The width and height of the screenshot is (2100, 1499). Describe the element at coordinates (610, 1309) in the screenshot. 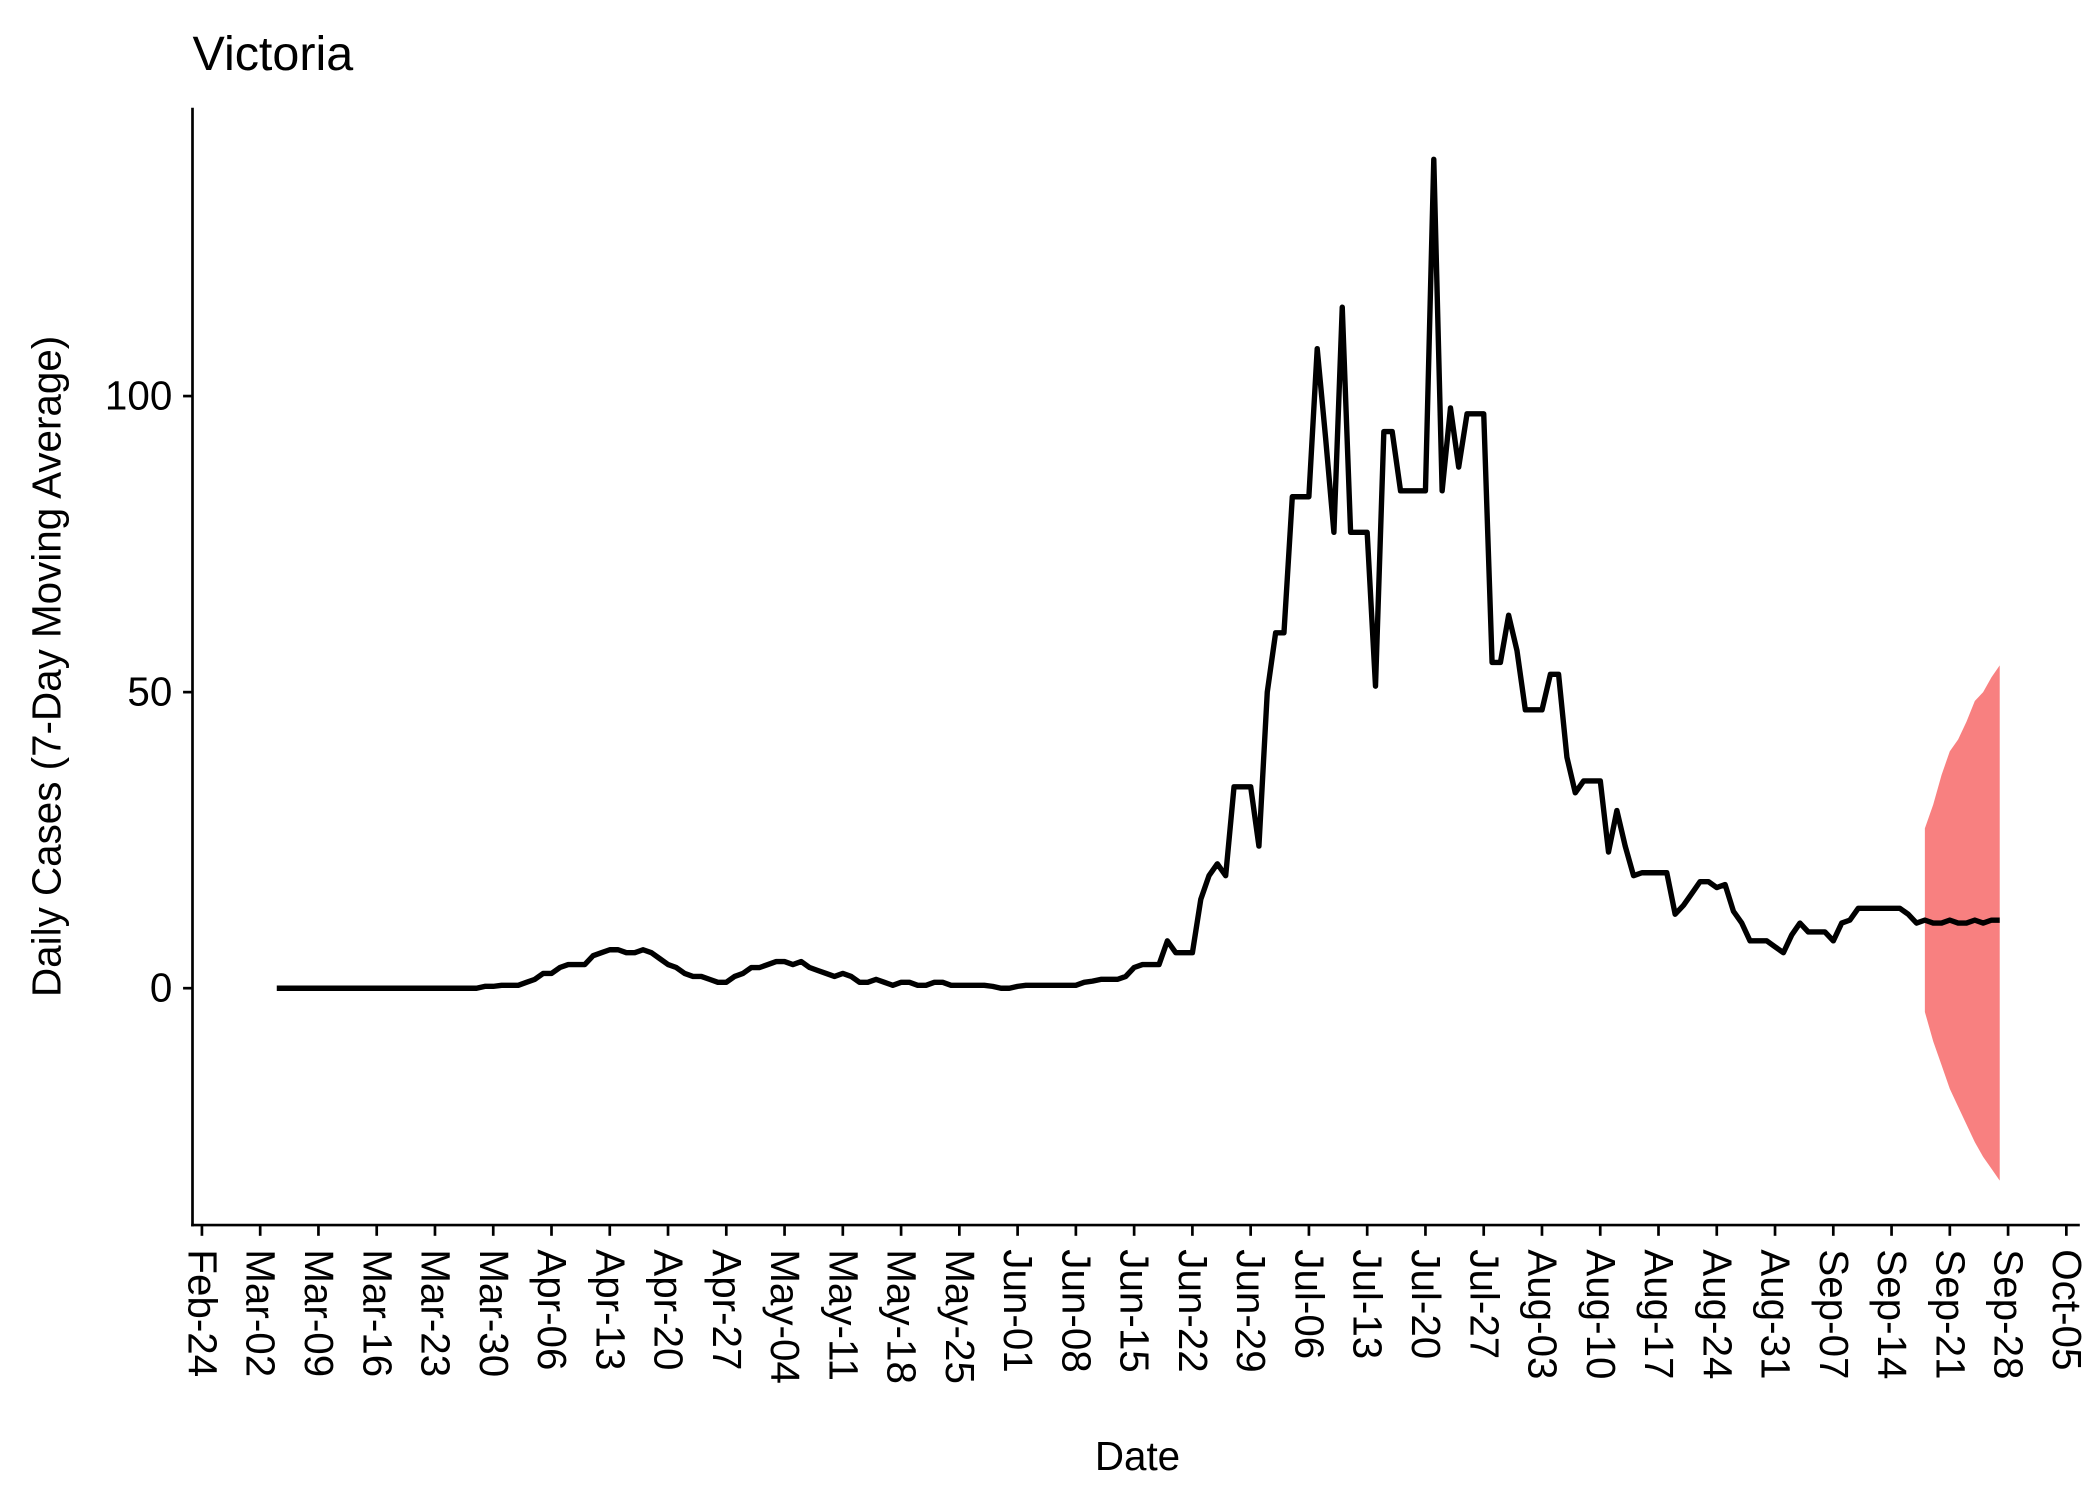

I see `x-tick-label: Apr-13` at that location.